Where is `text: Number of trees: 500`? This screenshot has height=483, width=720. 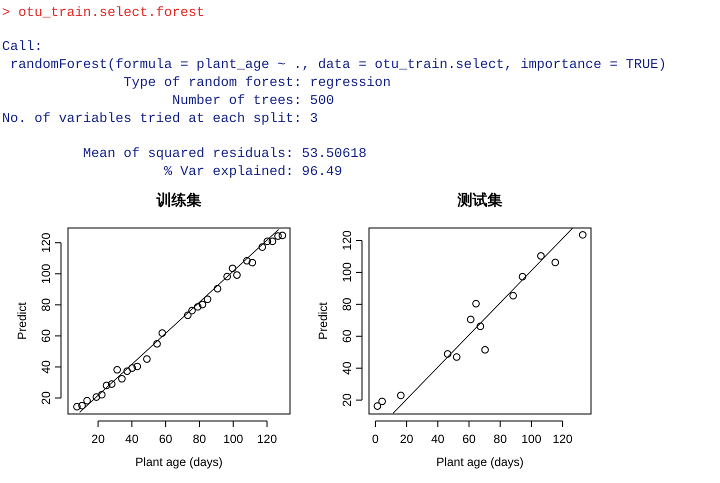 text: Number of trees: 500 is located at coordinates (168, 101).